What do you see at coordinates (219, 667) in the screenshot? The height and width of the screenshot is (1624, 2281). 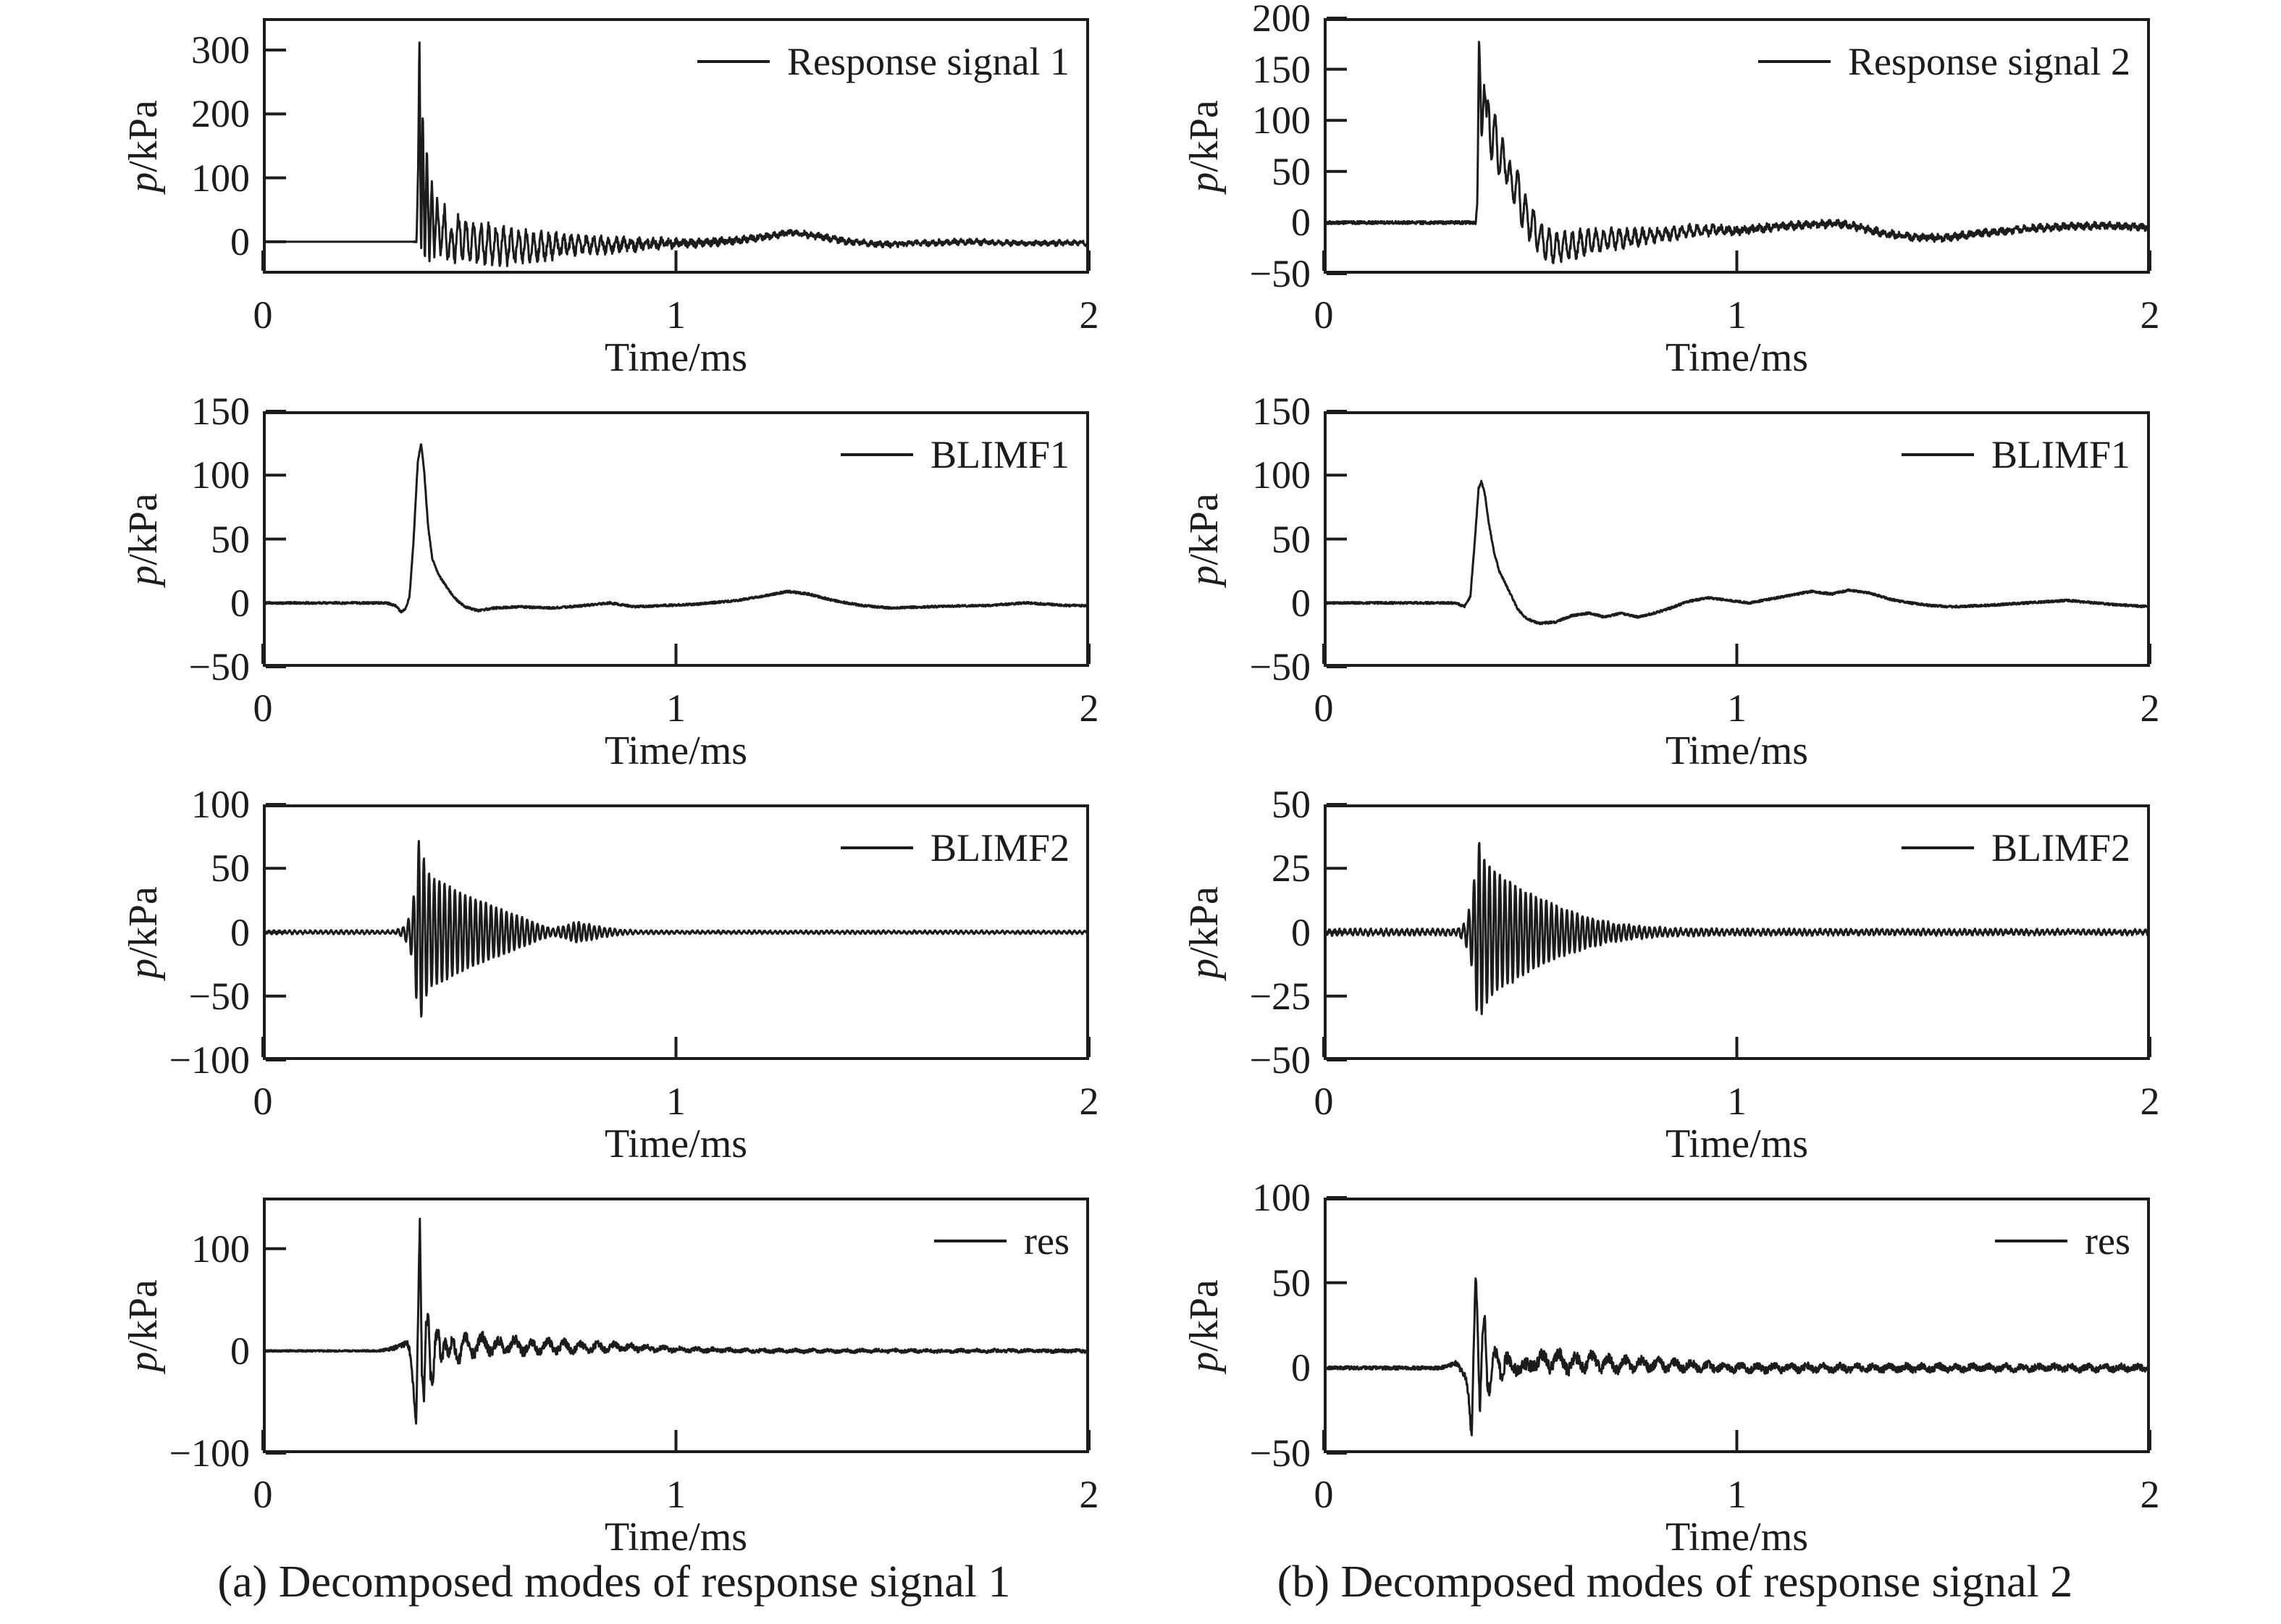 I see `y-tick-label-a2: −50` at bounding box center [219, 667].